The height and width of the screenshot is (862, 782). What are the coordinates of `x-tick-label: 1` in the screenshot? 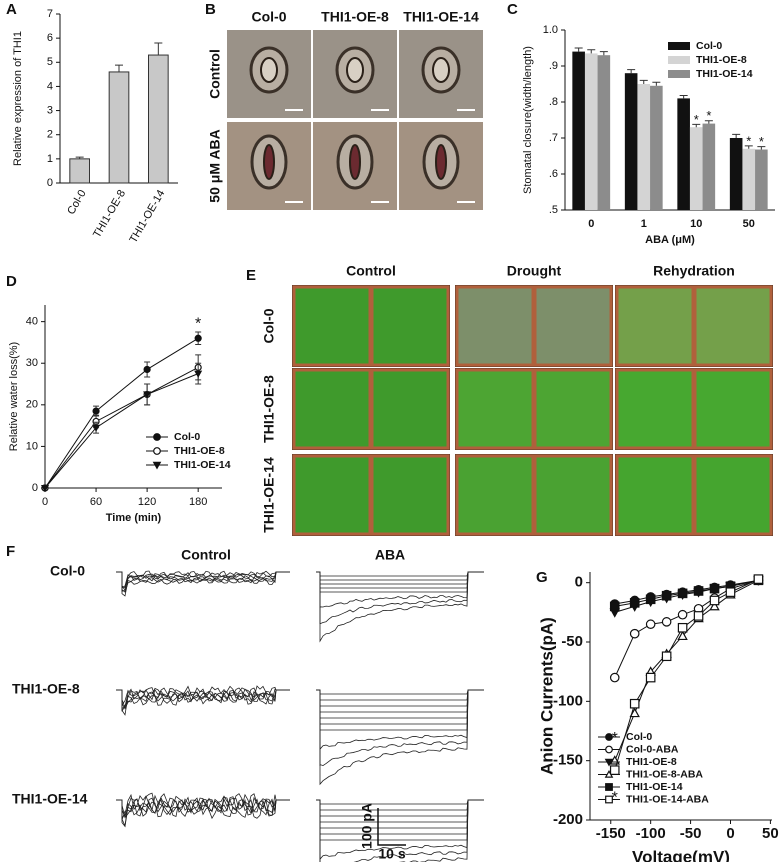 It's located at (644, 224).